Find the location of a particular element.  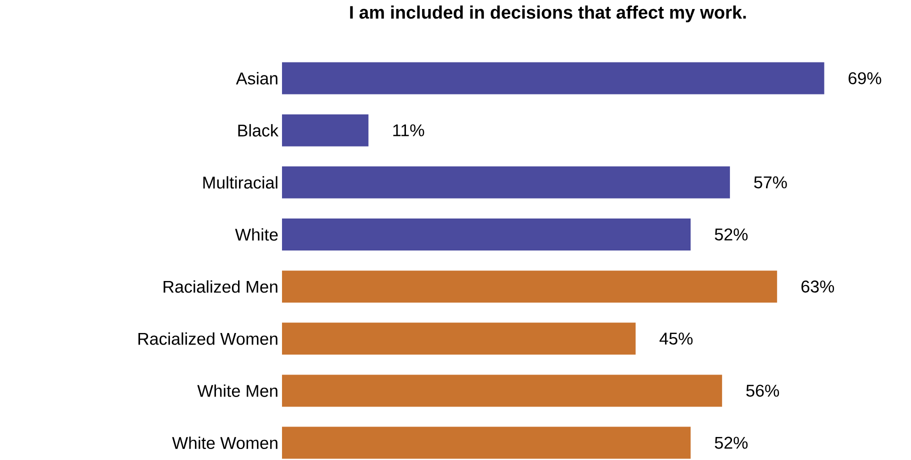

y-tick-label: Racialized Men is located at coordinates (221, 286).